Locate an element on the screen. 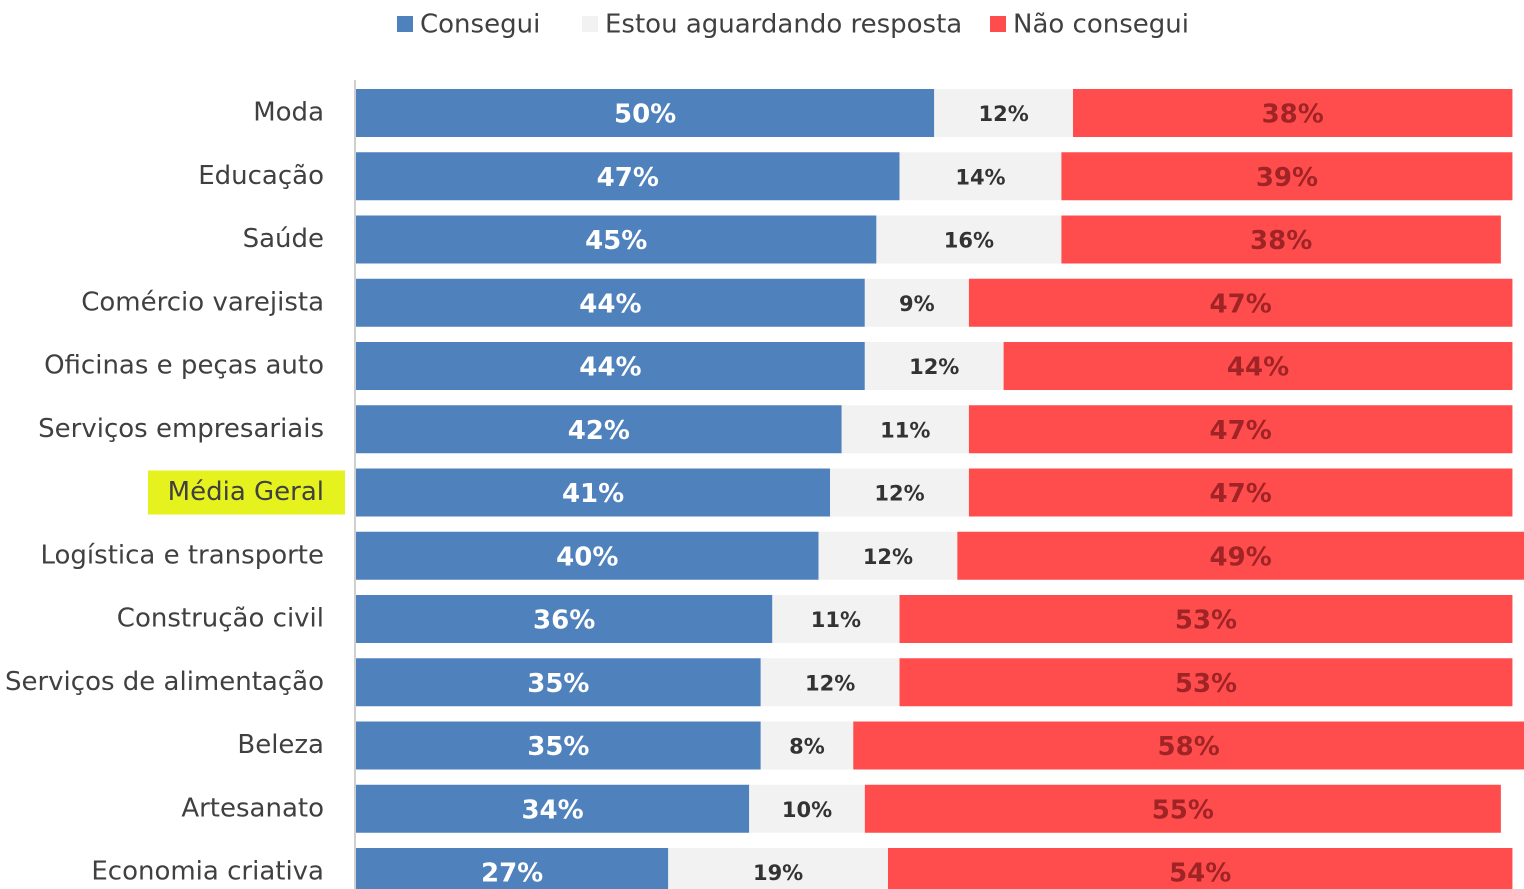 Image resolution: width=1524 pixels, height=889 pixels. y-tick-label: Logística e transporte is located at coordinates (182, 555).